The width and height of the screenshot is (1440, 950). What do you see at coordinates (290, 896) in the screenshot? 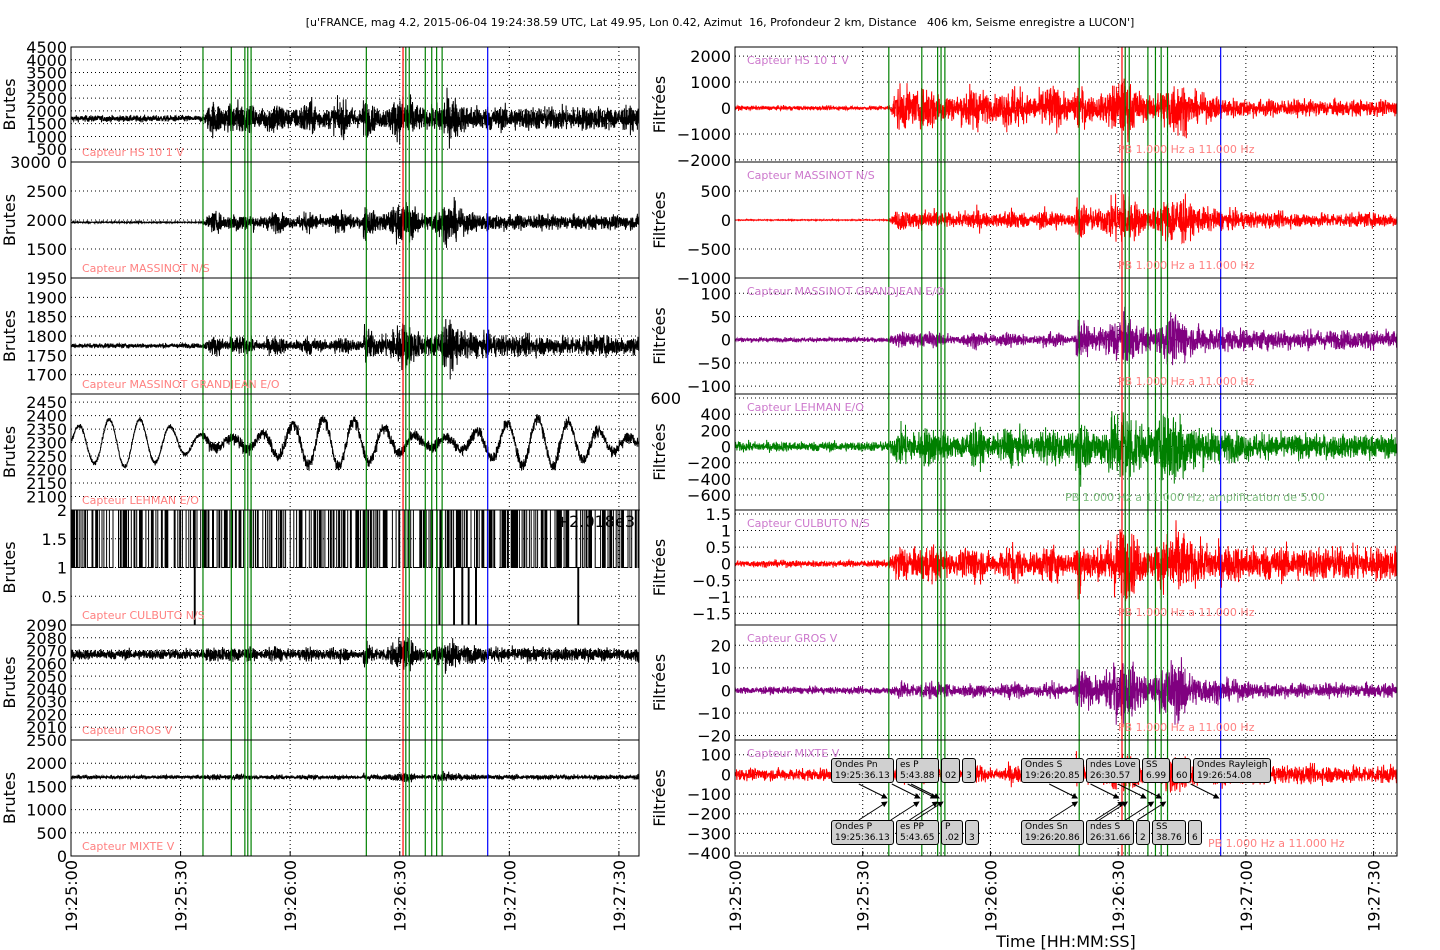
I see `x-tick-label: 19:26:00` at bounding box center [290, 896].